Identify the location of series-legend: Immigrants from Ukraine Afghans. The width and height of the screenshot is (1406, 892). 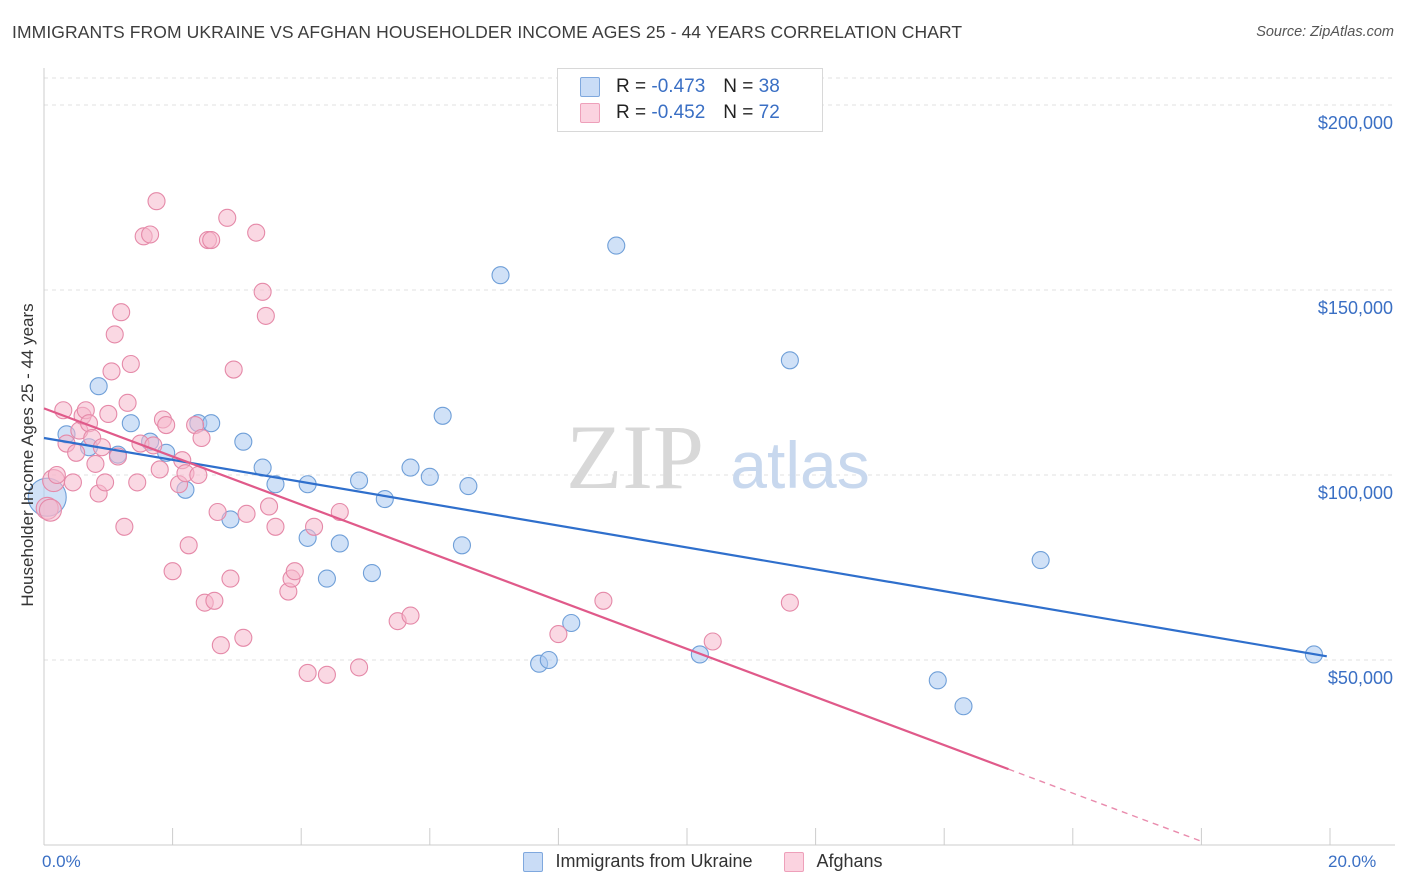
(703, 861).